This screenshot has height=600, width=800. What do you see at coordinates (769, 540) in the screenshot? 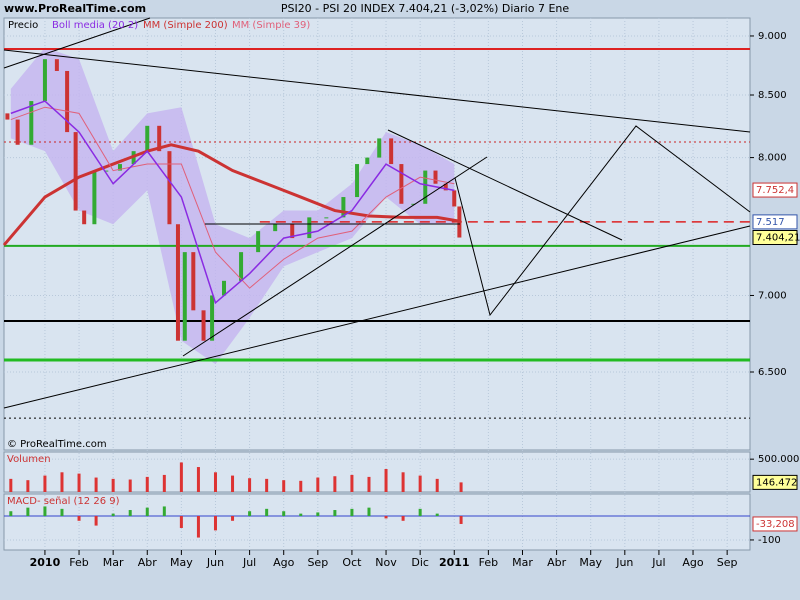
I see `y-tick-label: -100` at bounding box center [769, 540].